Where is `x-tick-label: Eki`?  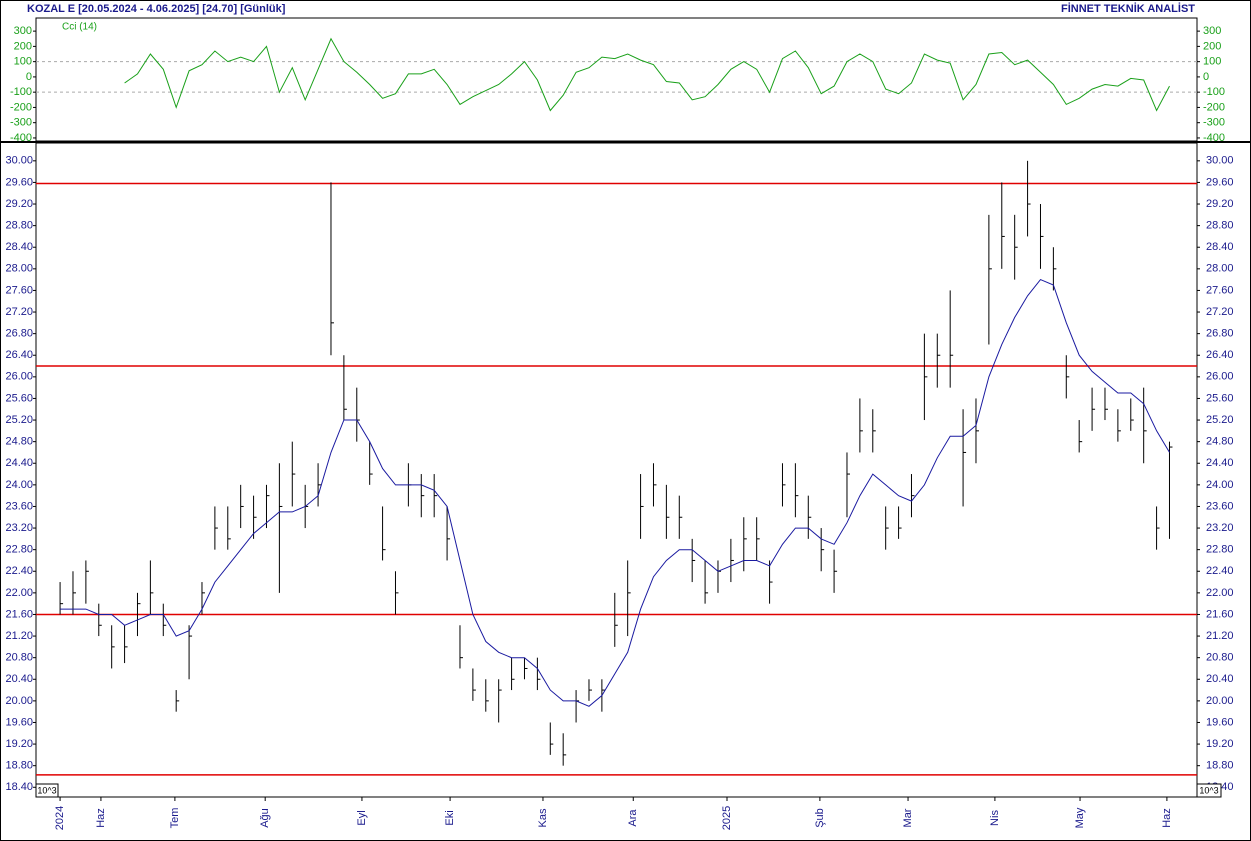
x-tick-label: Eki is located at coordinates (450, 817).